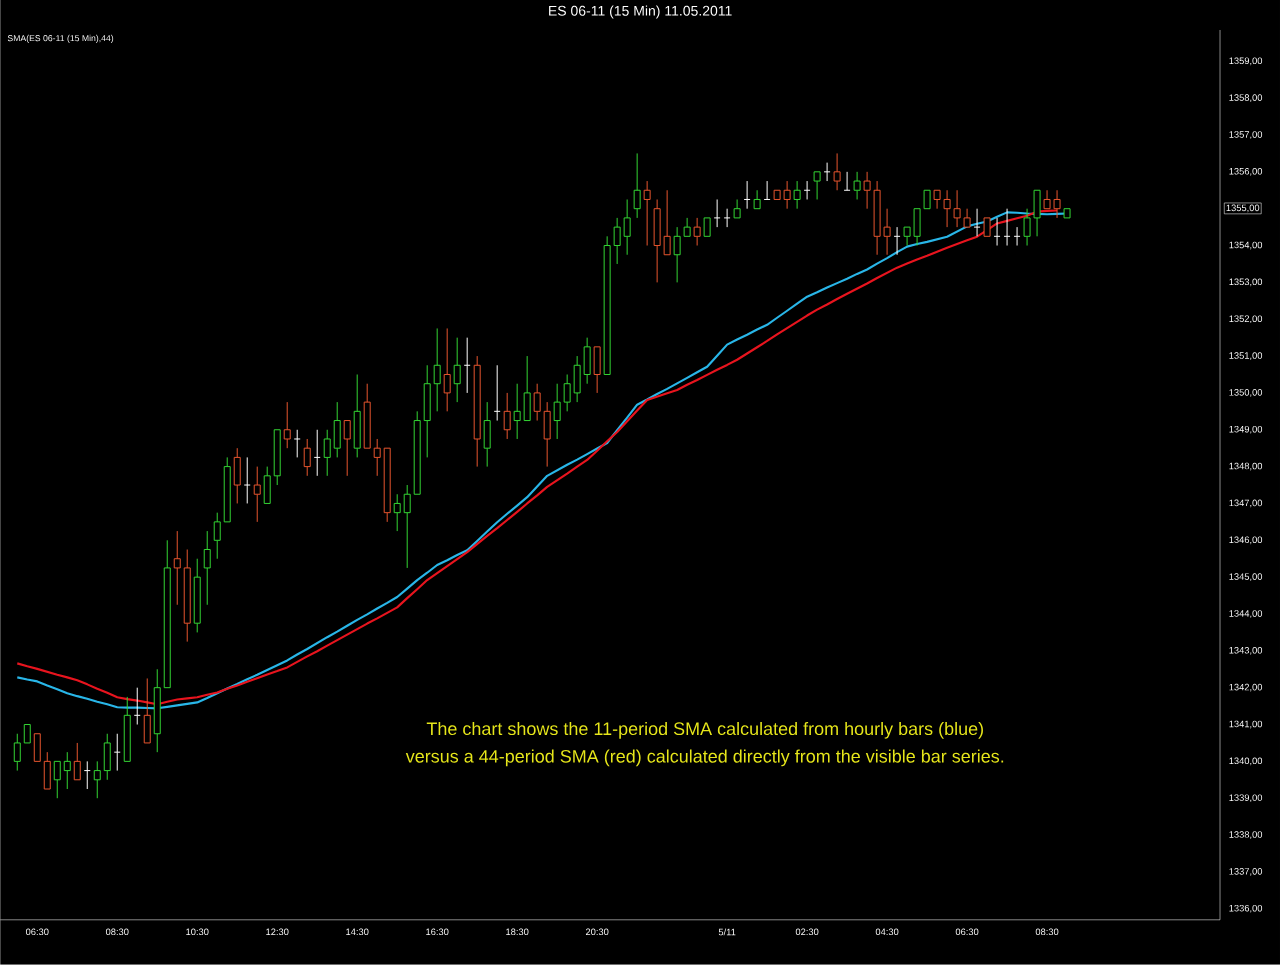 This screenshot has width=1280, height=965. What do you see at coordinates (1246, 466) in the screenshot?
I see `y-tick-label: 1348,00` at bounding box center [1246, 466].